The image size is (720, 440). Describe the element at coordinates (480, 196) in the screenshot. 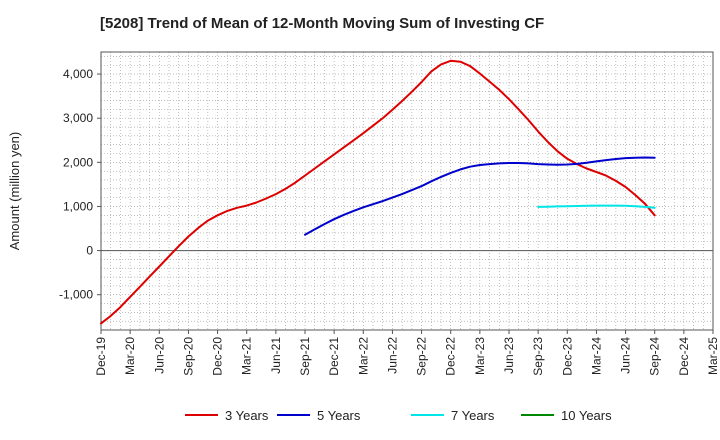

I see `series-line-5-years` at that location.